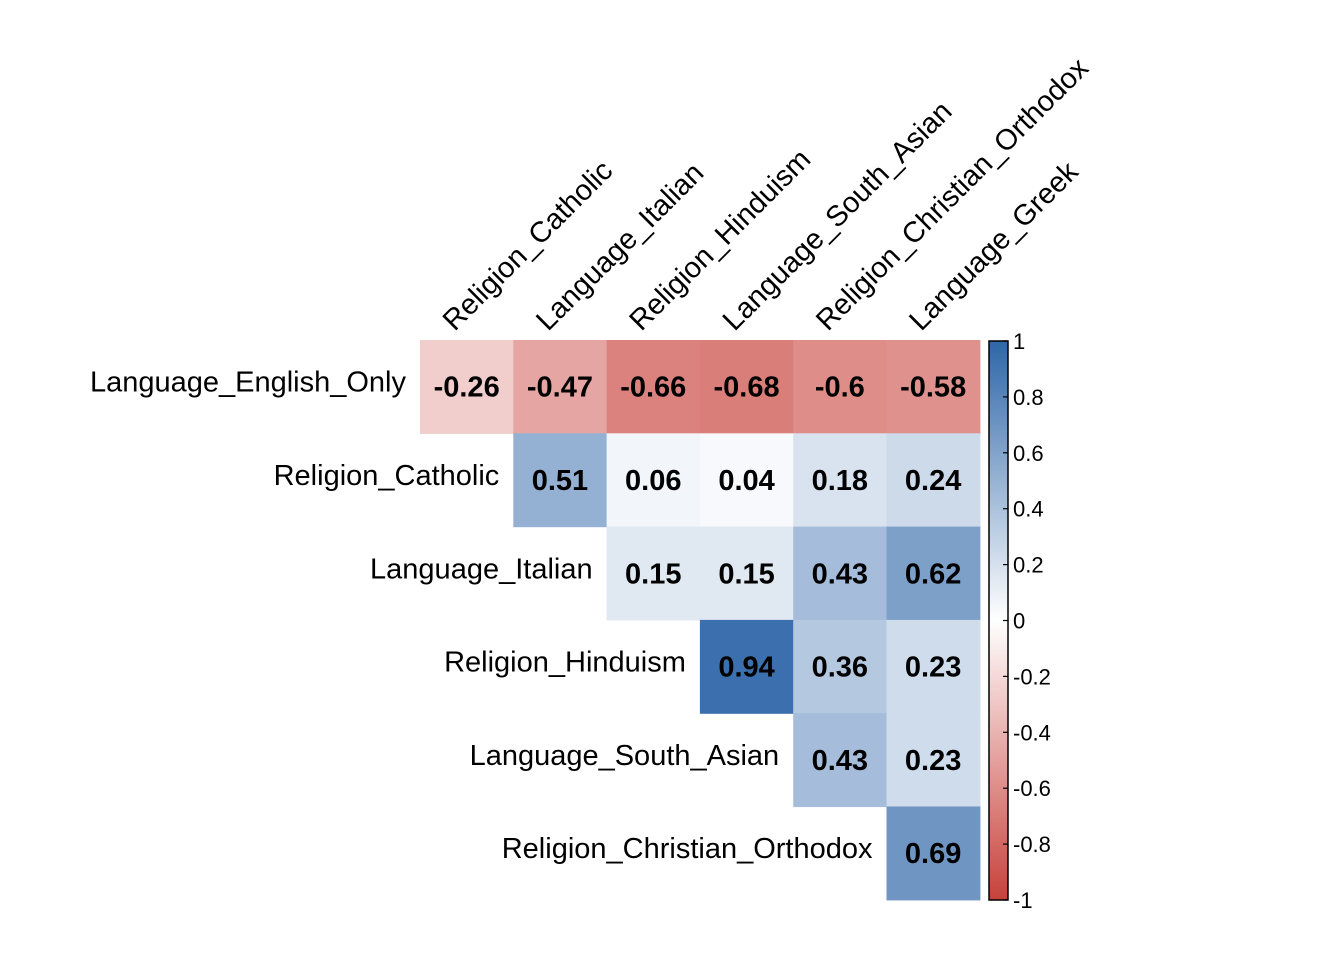 The height and width of the screenshot is (960, 1344). I want to click on cell-value-label: 0.69, so click(933, 854).